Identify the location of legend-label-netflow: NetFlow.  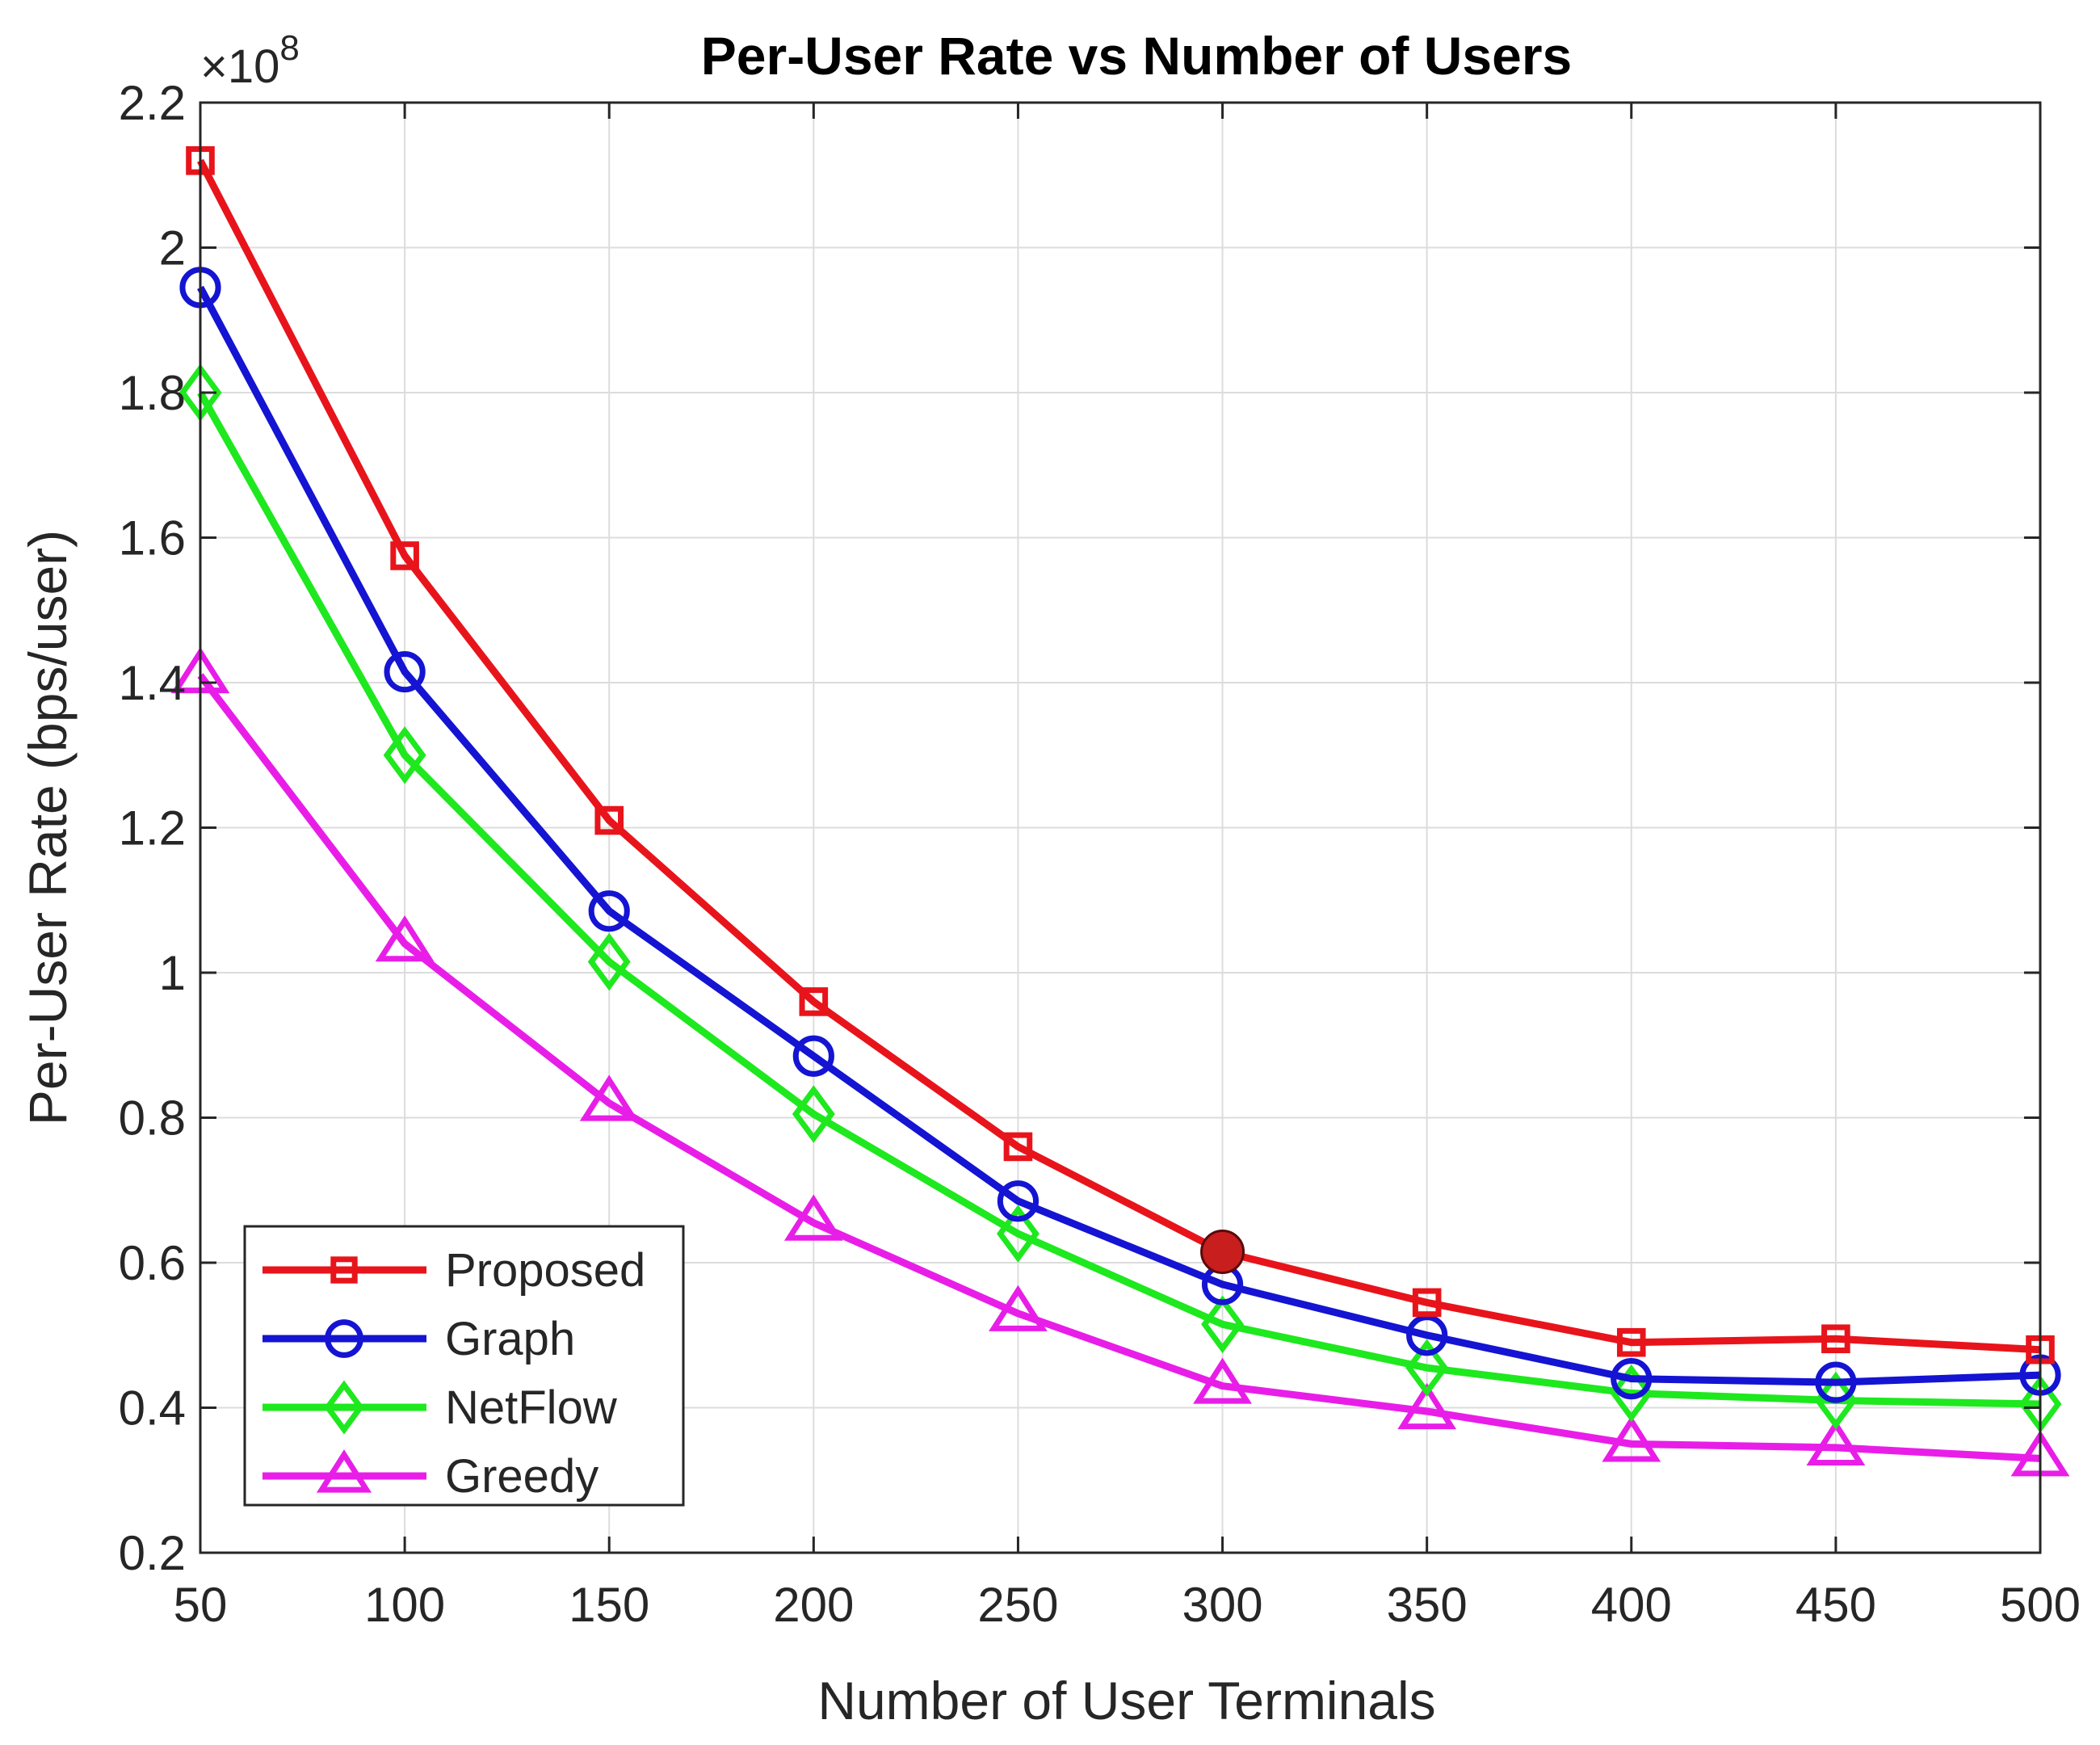
(531, 1407).